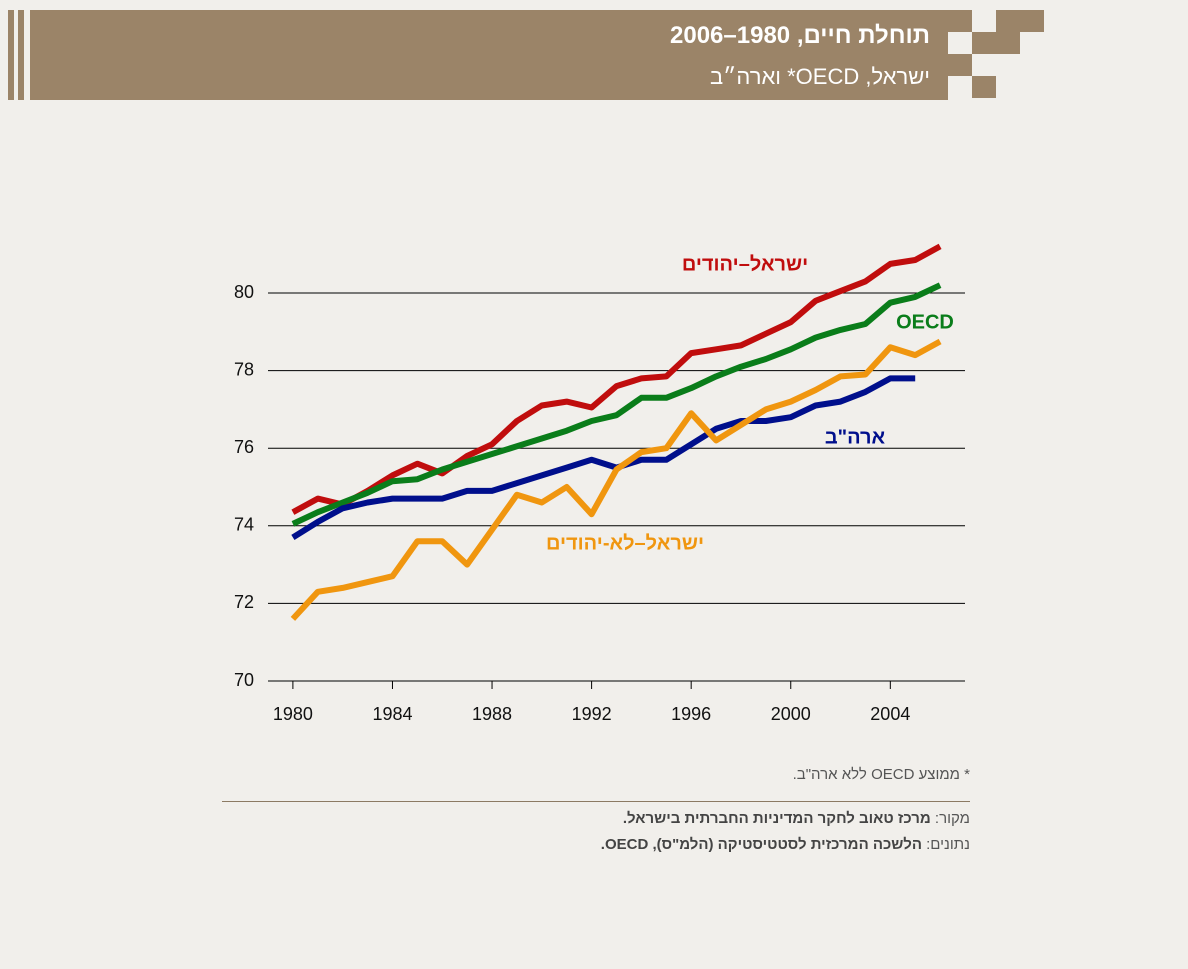  Describe the element at coordinates (392, 714) in the screenshot. I see `x-tick-label: 1984` at that location.